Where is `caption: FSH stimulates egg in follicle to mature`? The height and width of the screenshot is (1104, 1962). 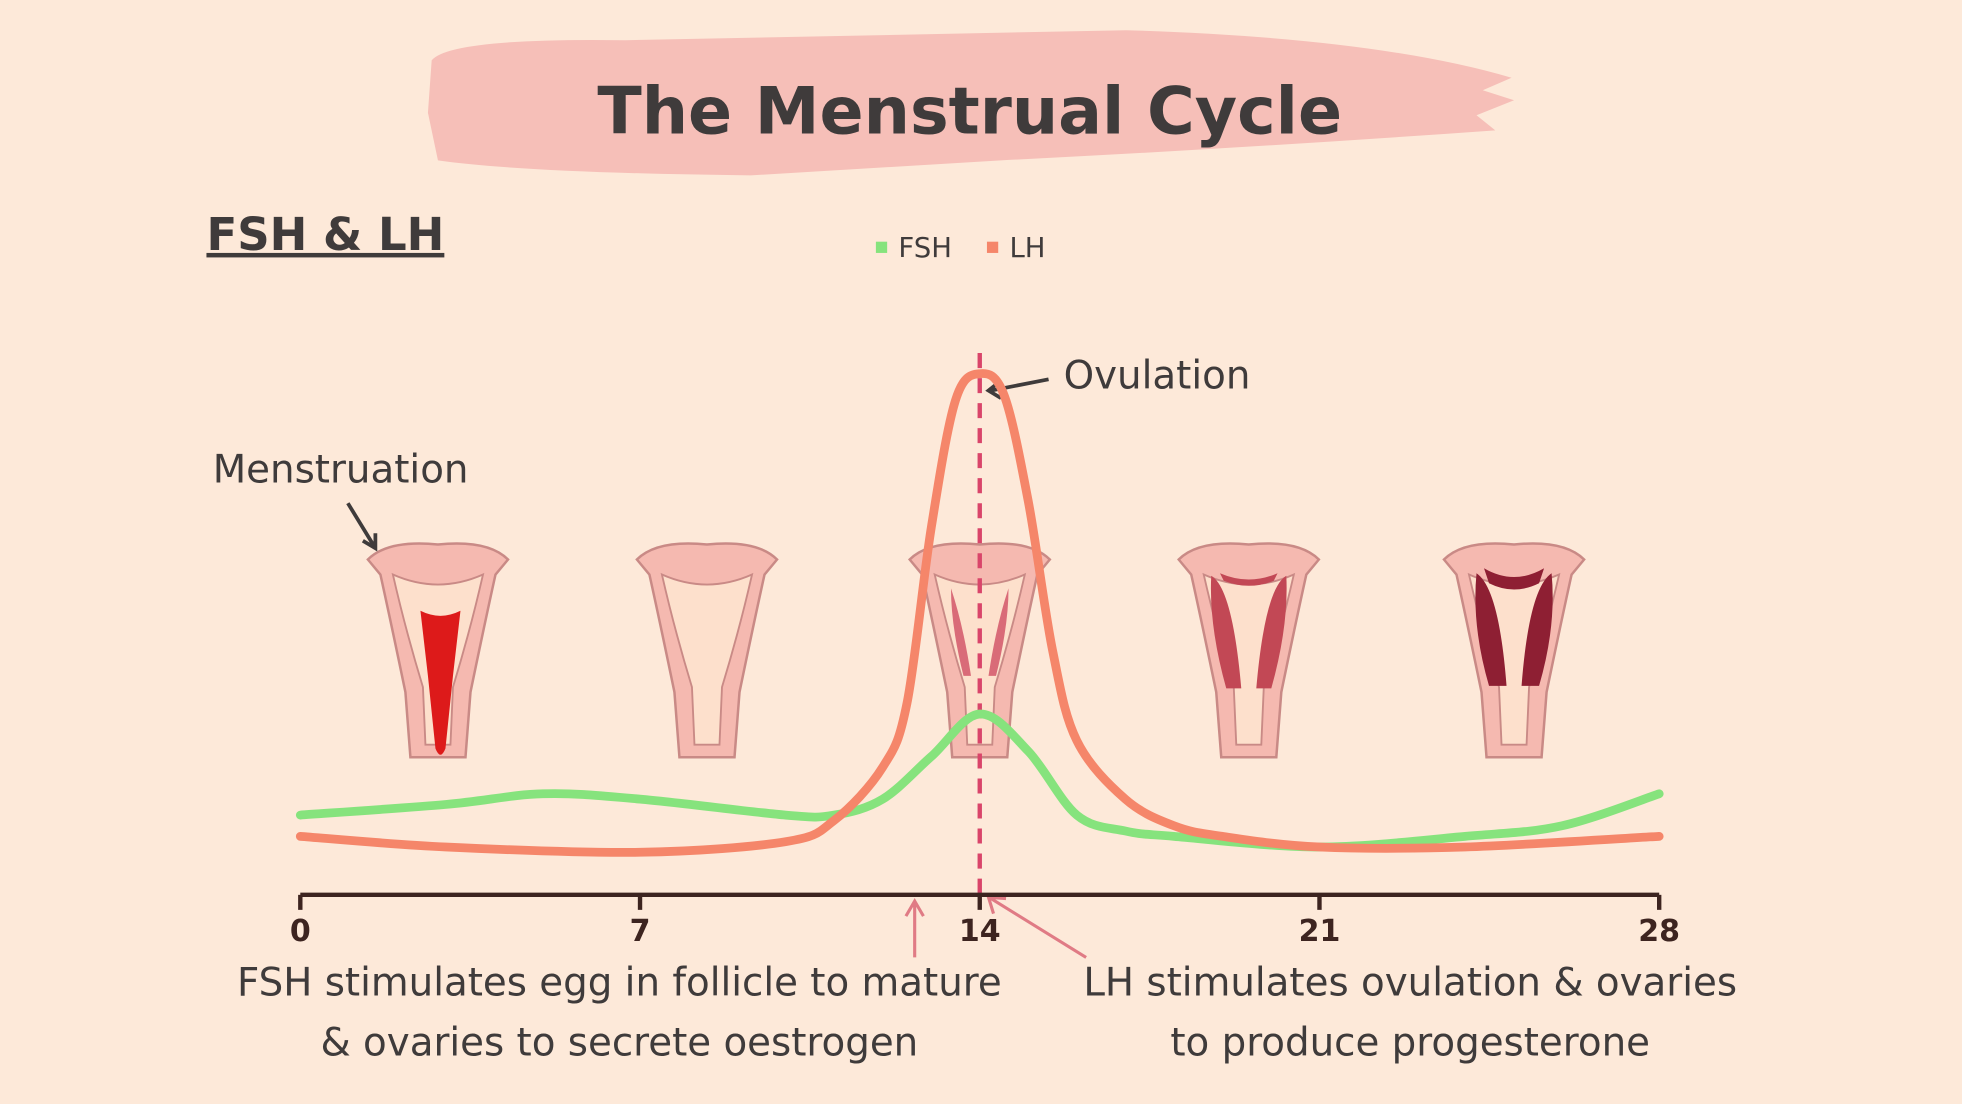 caption: FSH stimulates egg in follicle to mature is located at coordinates (619, 982).